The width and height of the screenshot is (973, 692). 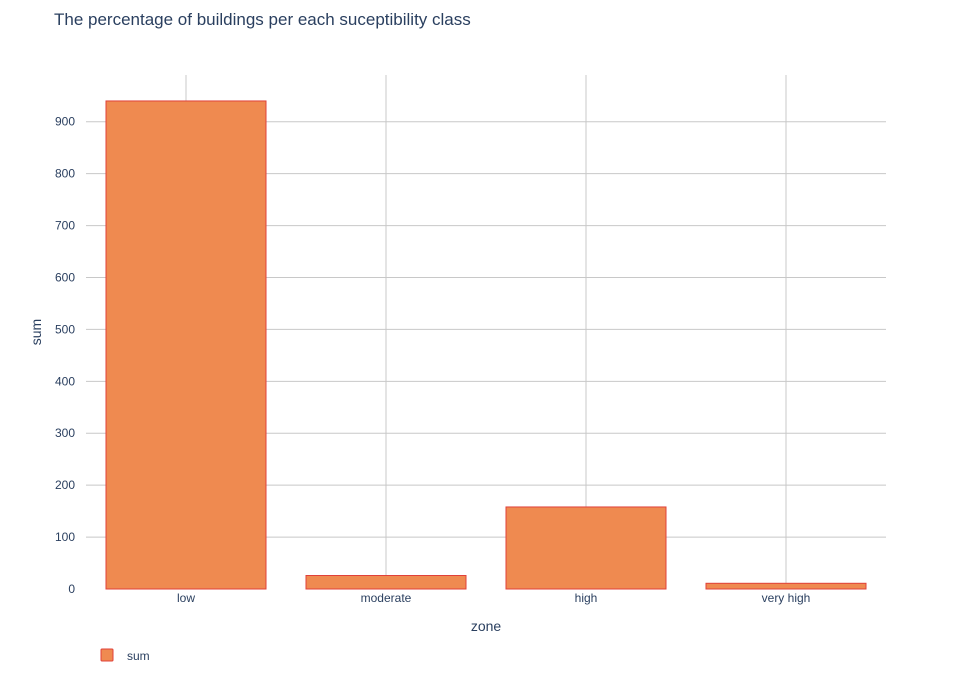 I want to click on bar-high, so click(x=586, y=548).